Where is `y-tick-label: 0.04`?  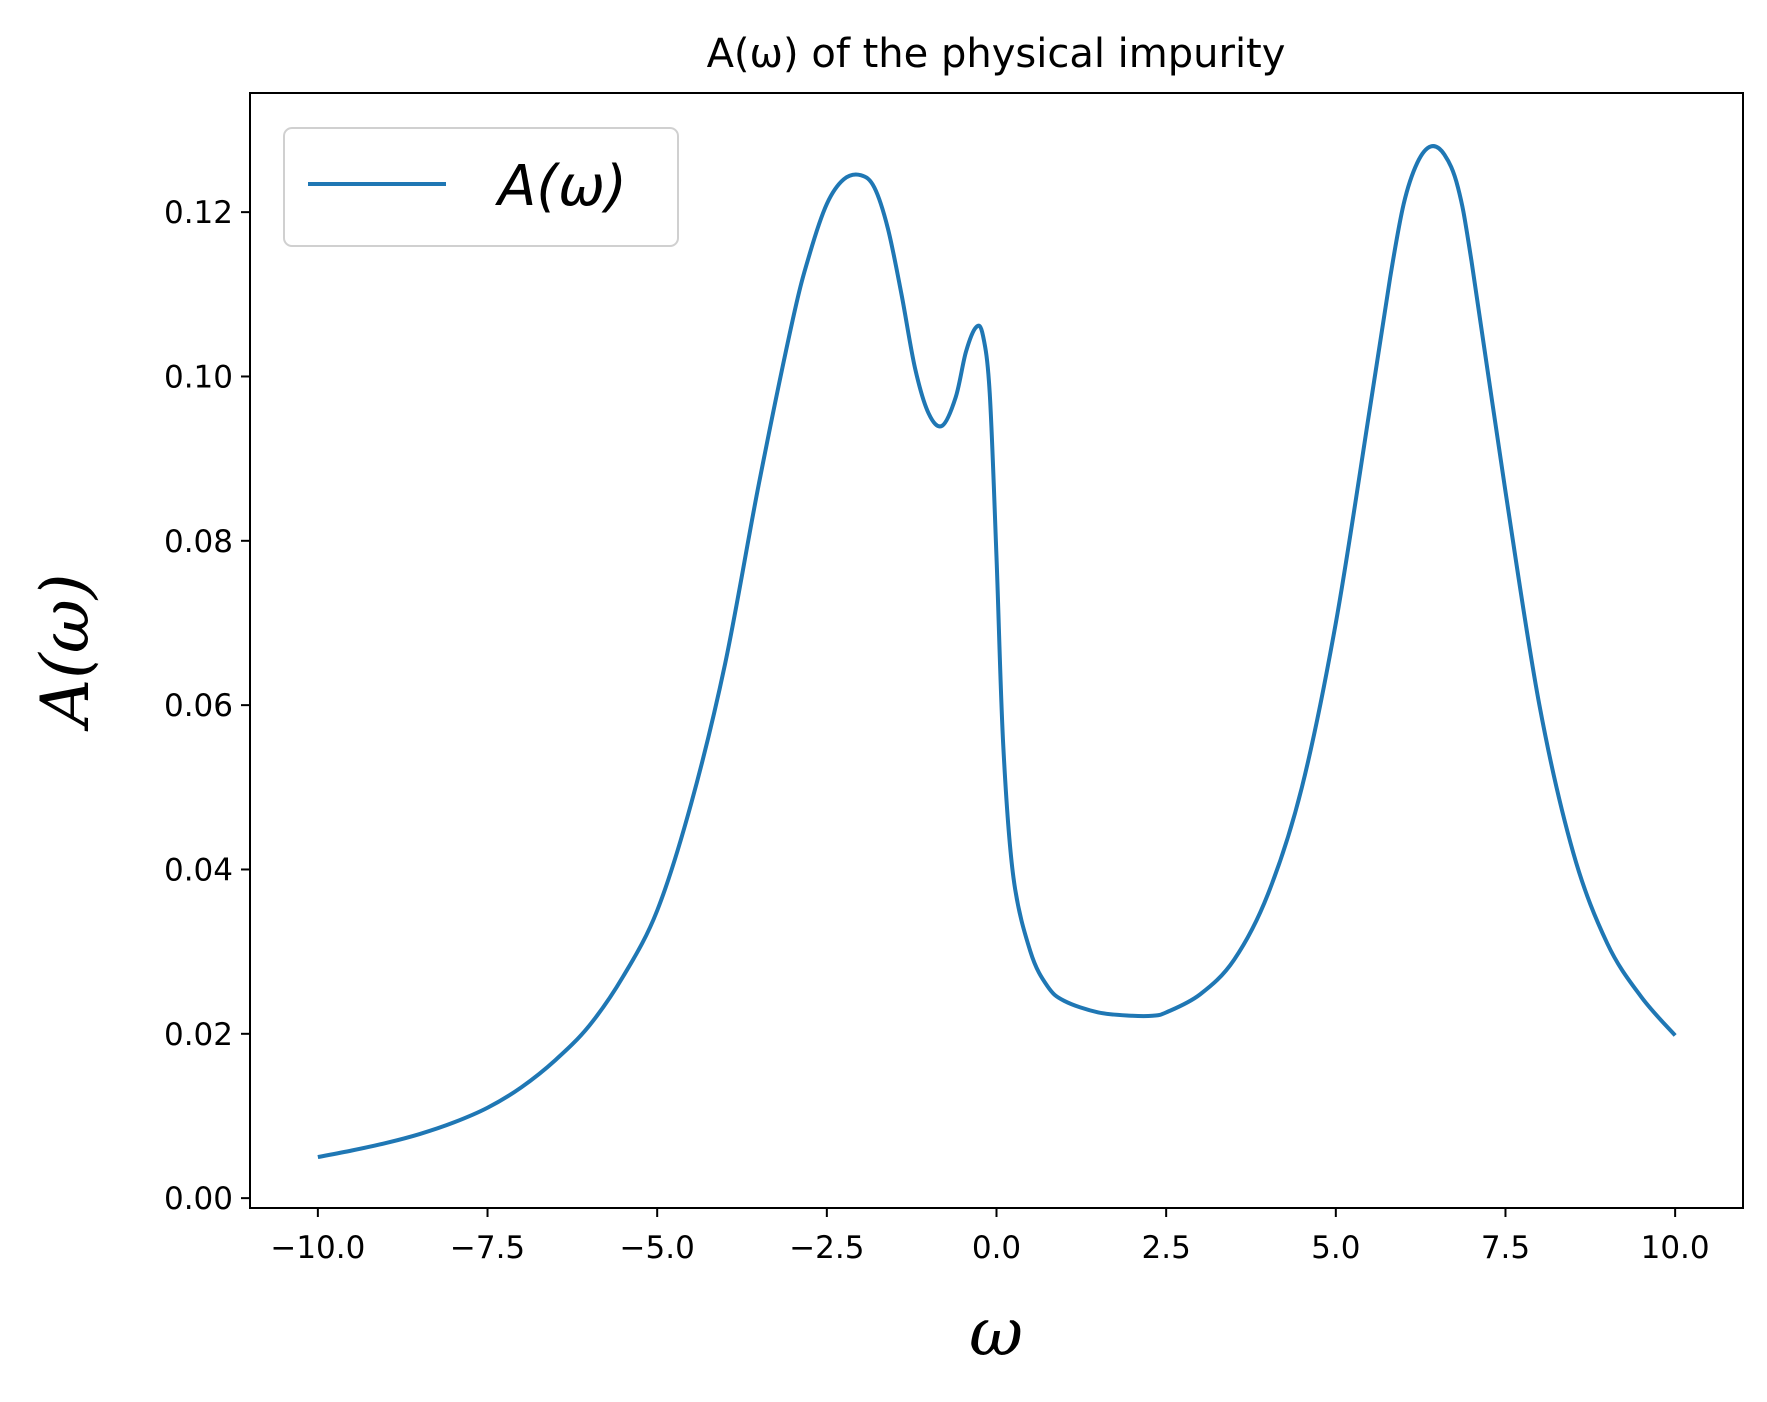 y-tick-label: 0.04 is located at coordinates (198, 870).